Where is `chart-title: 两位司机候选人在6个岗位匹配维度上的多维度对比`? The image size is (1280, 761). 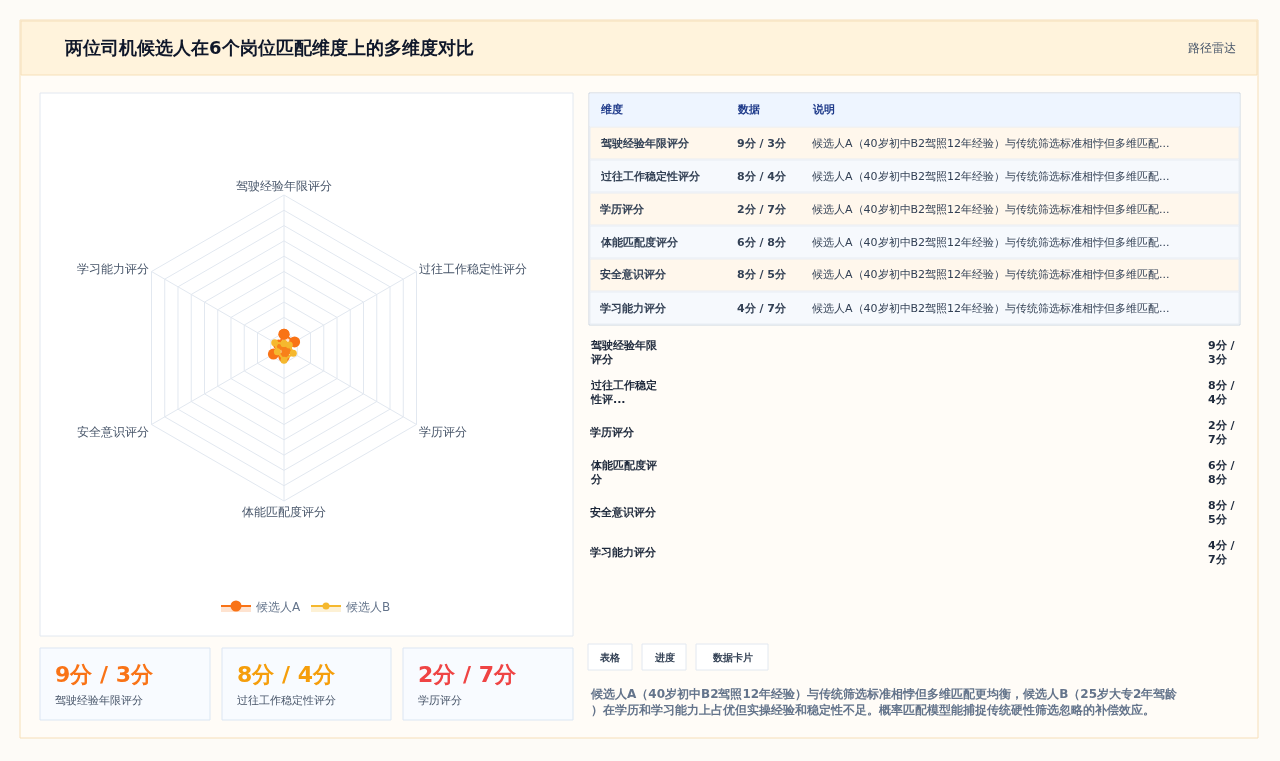
chart-title: 两位司机候选人在6个岗位匹配维度上的多维度对比 is located at coordinates (269, 47).